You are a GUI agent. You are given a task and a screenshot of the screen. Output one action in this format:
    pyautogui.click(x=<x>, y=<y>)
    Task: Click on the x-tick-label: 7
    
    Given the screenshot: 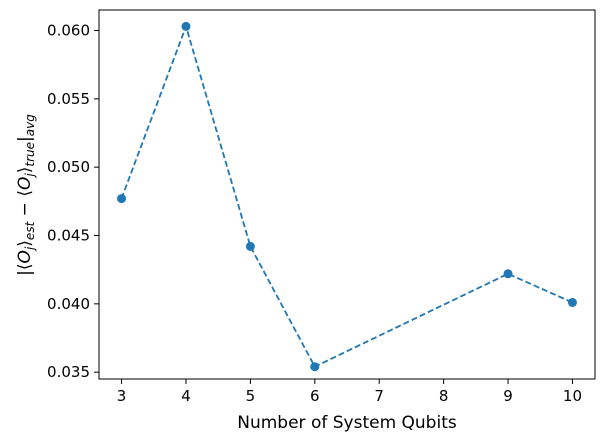 What is the action you would take?
    pyautogui.click(x=379, y=396)
    